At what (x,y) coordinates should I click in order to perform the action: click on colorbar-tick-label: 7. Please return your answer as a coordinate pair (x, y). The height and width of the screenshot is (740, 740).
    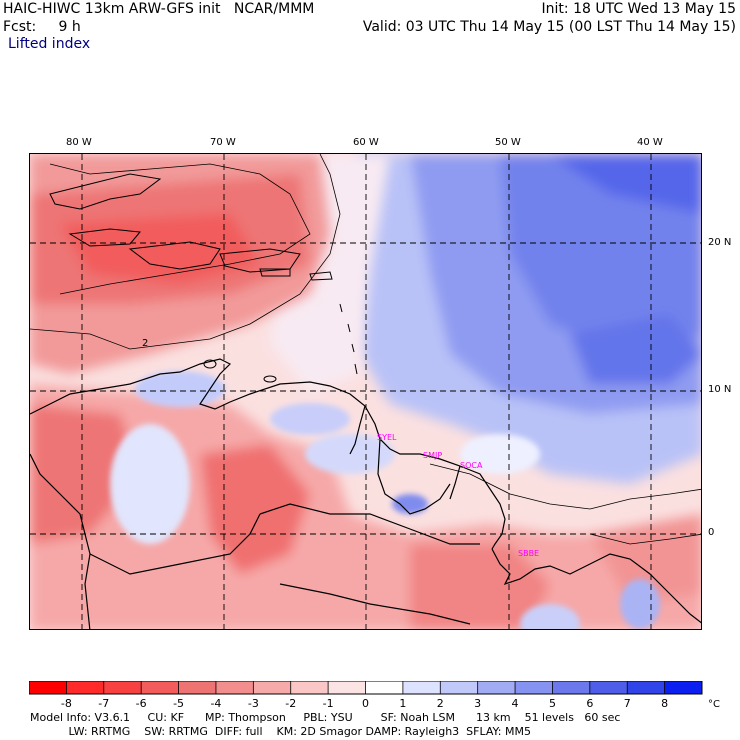
    Looking at the image, I should click on (627, 703).